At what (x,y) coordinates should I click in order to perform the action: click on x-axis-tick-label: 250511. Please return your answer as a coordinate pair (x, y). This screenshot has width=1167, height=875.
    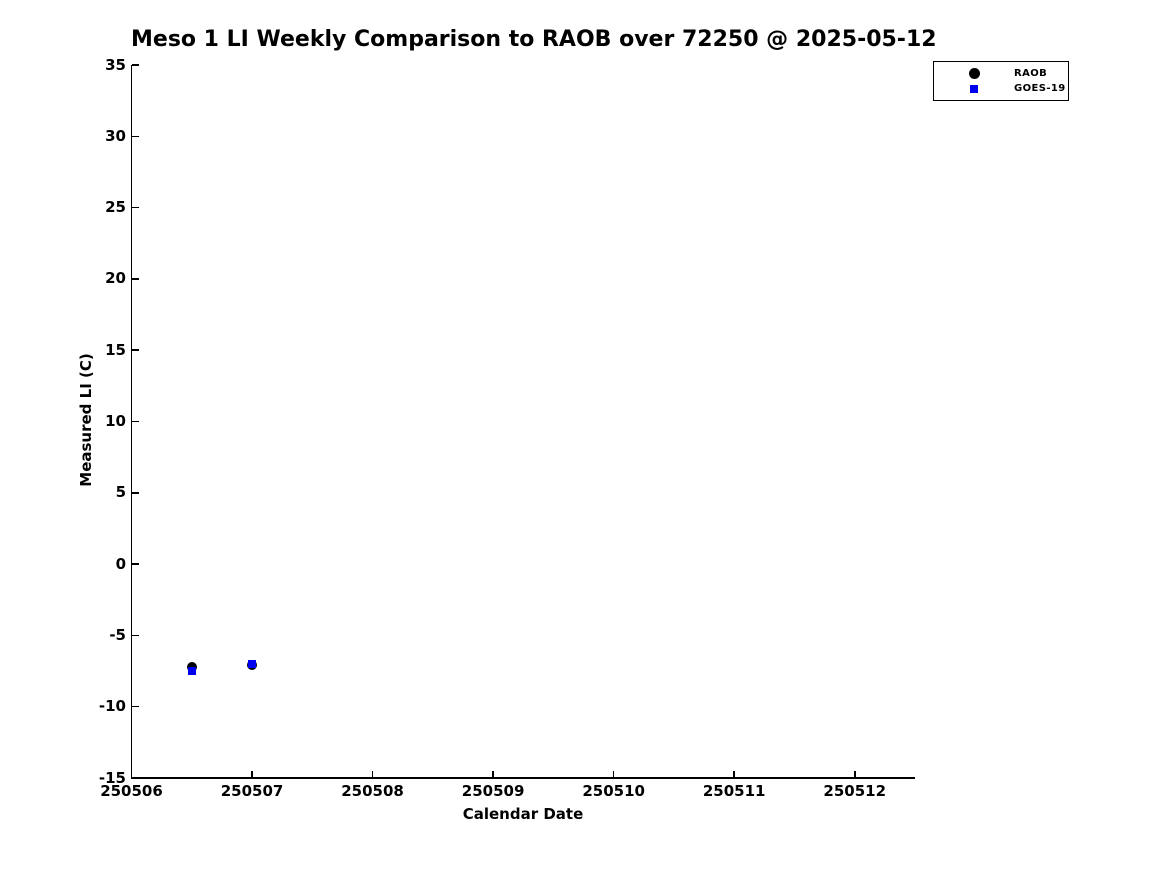
    Looking at the image, I should click on (734, 791).